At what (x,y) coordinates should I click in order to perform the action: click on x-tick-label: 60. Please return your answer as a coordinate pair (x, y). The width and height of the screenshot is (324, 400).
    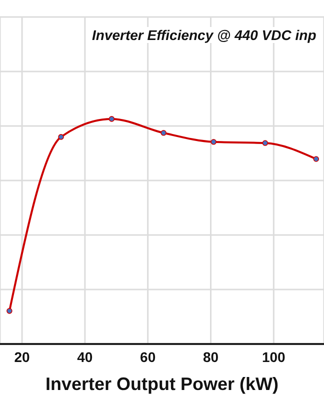
    Looking at the image, I should click on (148, 356).